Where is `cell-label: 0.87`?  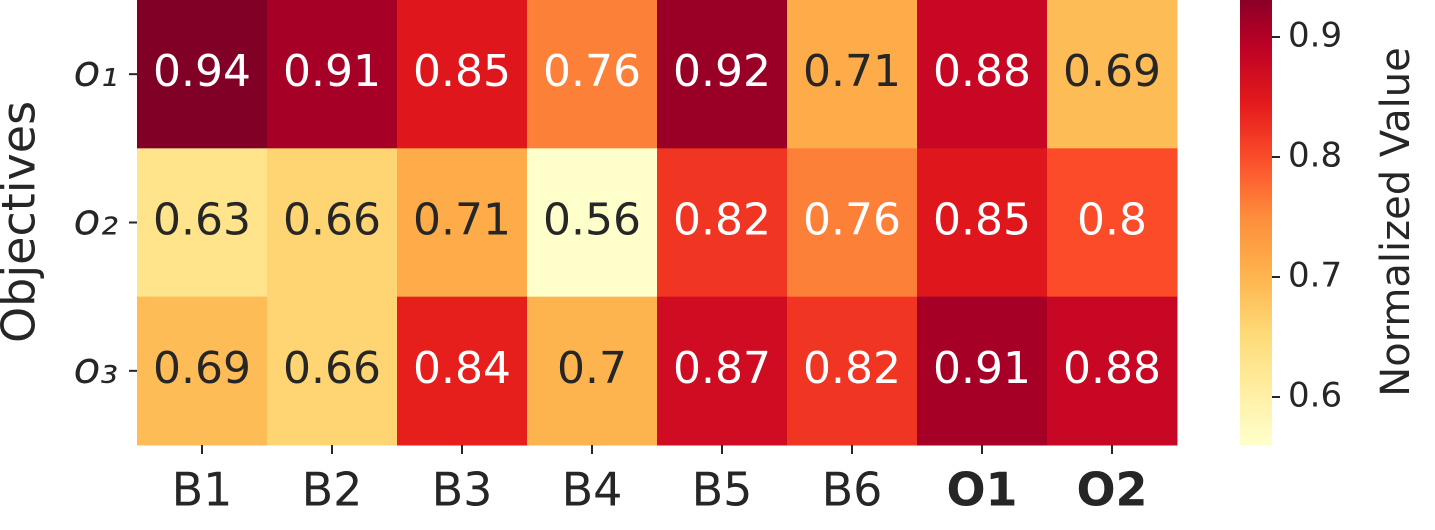 cell-label: 0.87 is located at coordinates (722, 368).